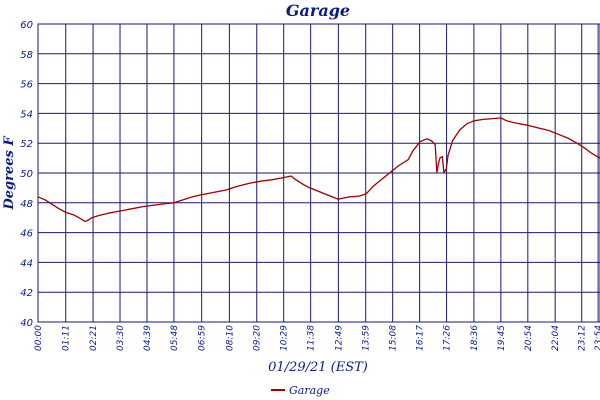 The image size is (600, 400). Describe the element at coordinates (309, 390) in the screenshot. I see `legend-label-garage: Garage` at that location.